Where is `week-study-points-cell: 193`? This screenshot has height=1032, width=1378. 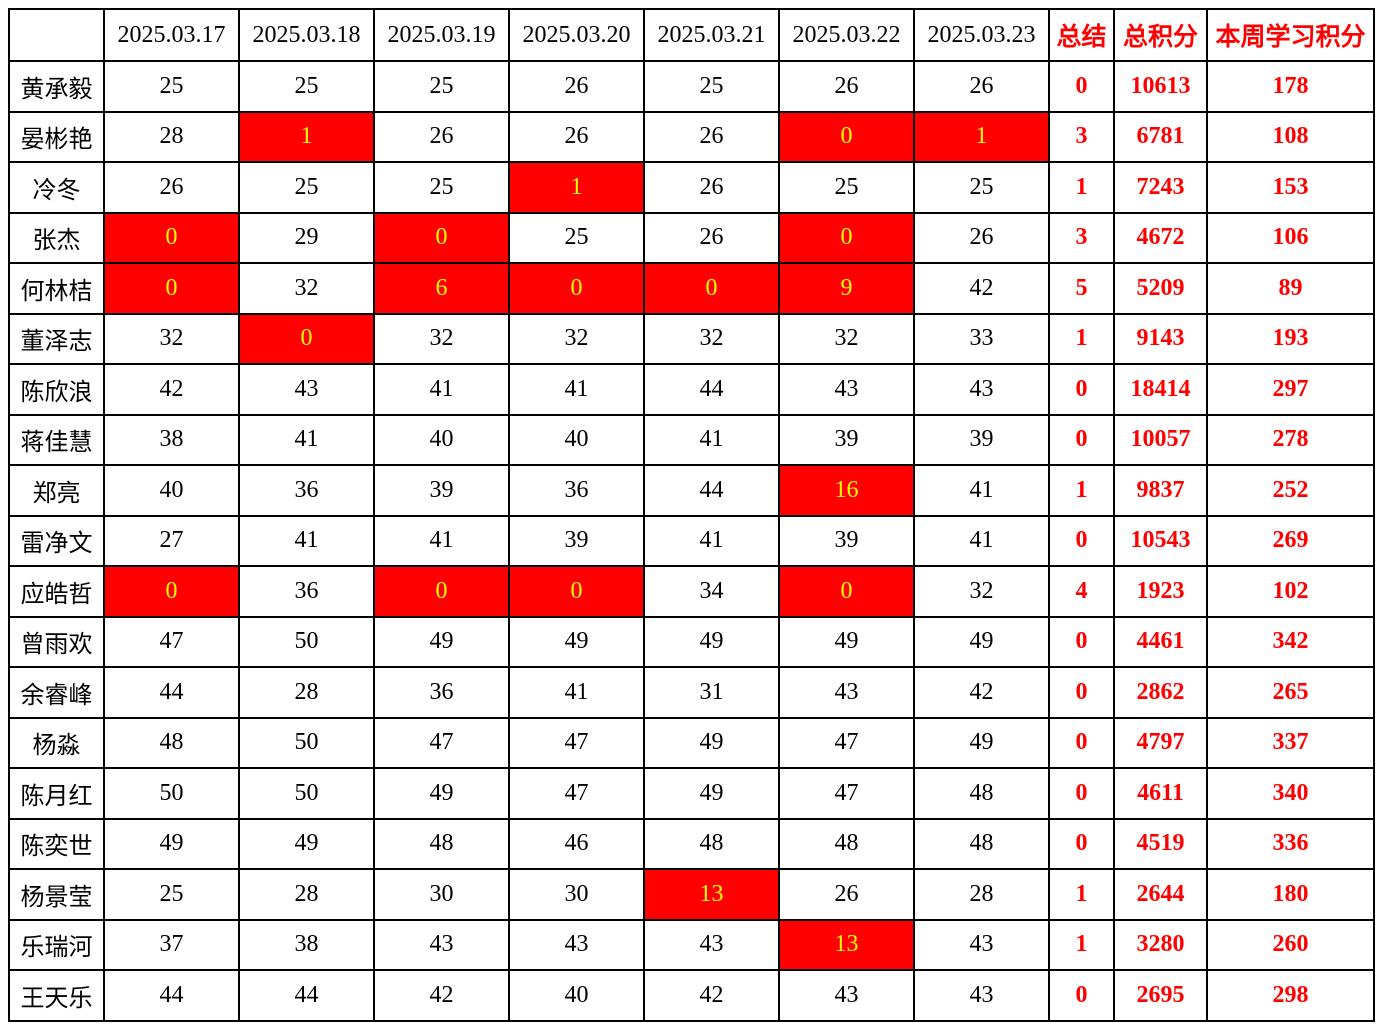
week-study-points-cell: 193 is located at coordinates (1290, 338).